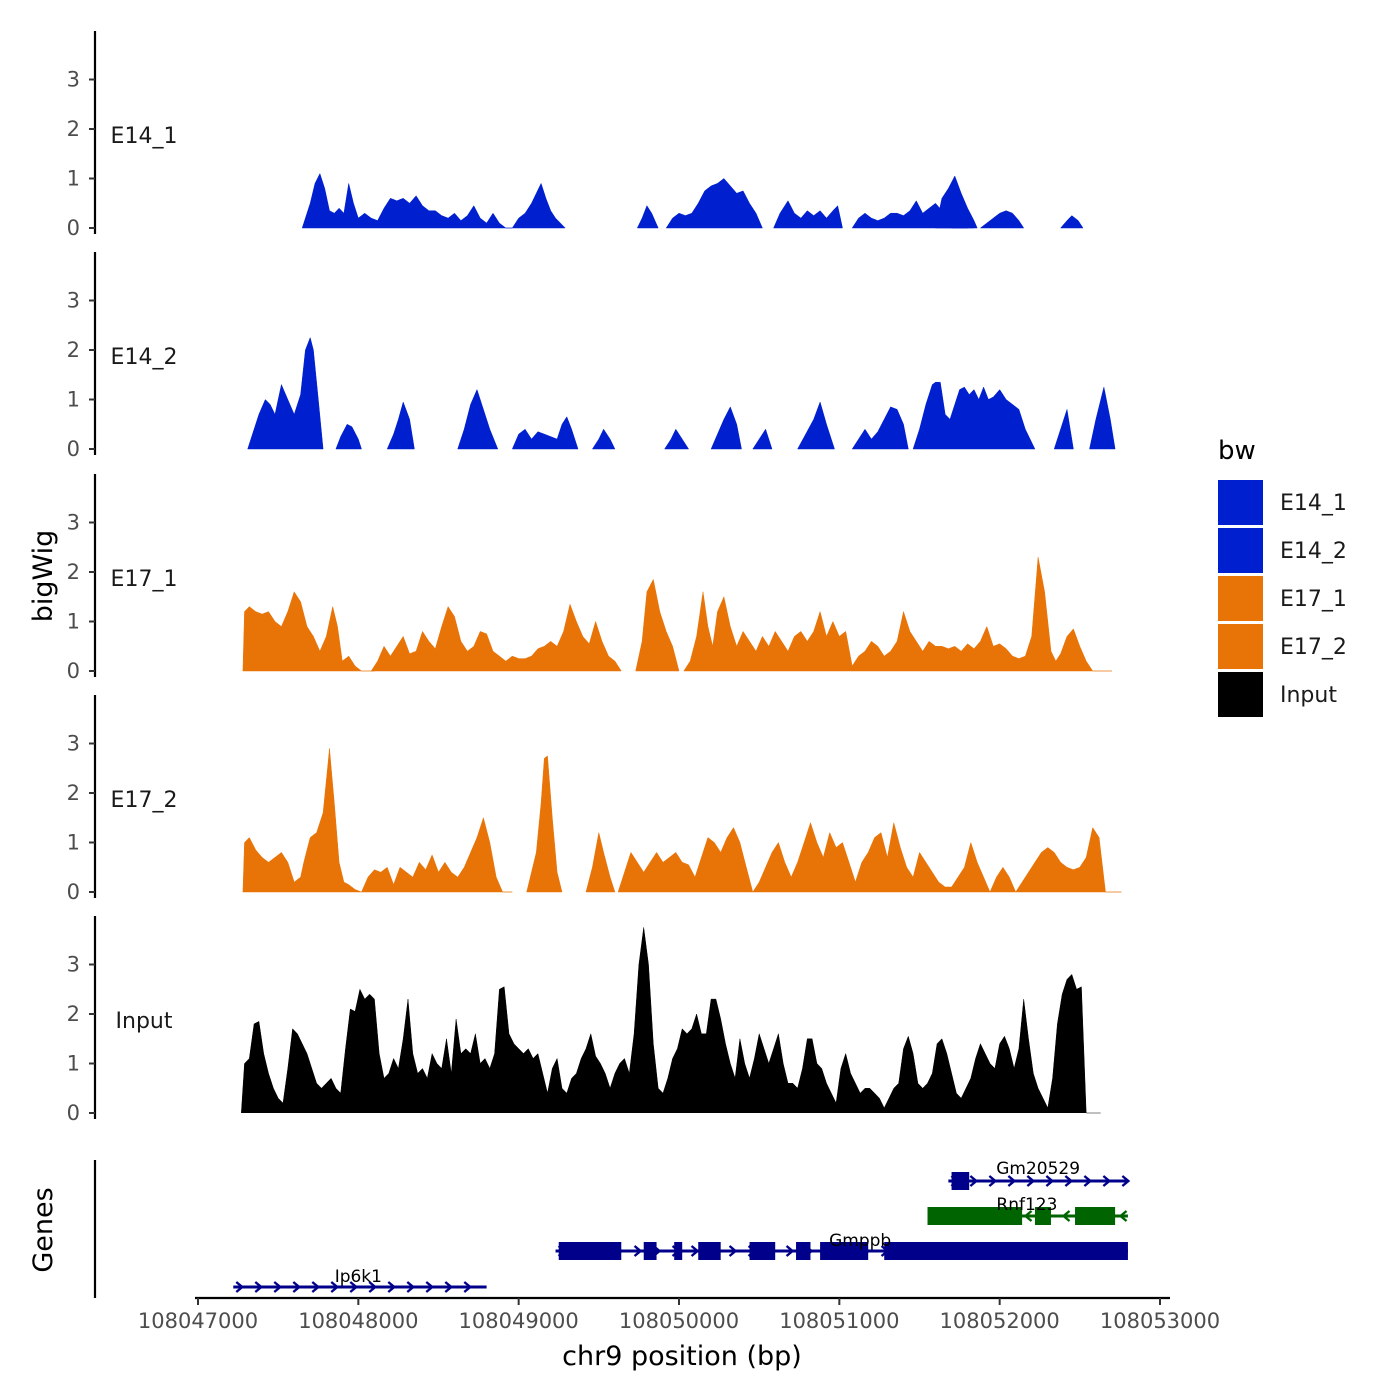 Image resolution: width=1400 pixels, height=1400 pixels. Describe the element at coordinates (144, 579) in the screenshot. I see `track-label: E17_1` at that location.